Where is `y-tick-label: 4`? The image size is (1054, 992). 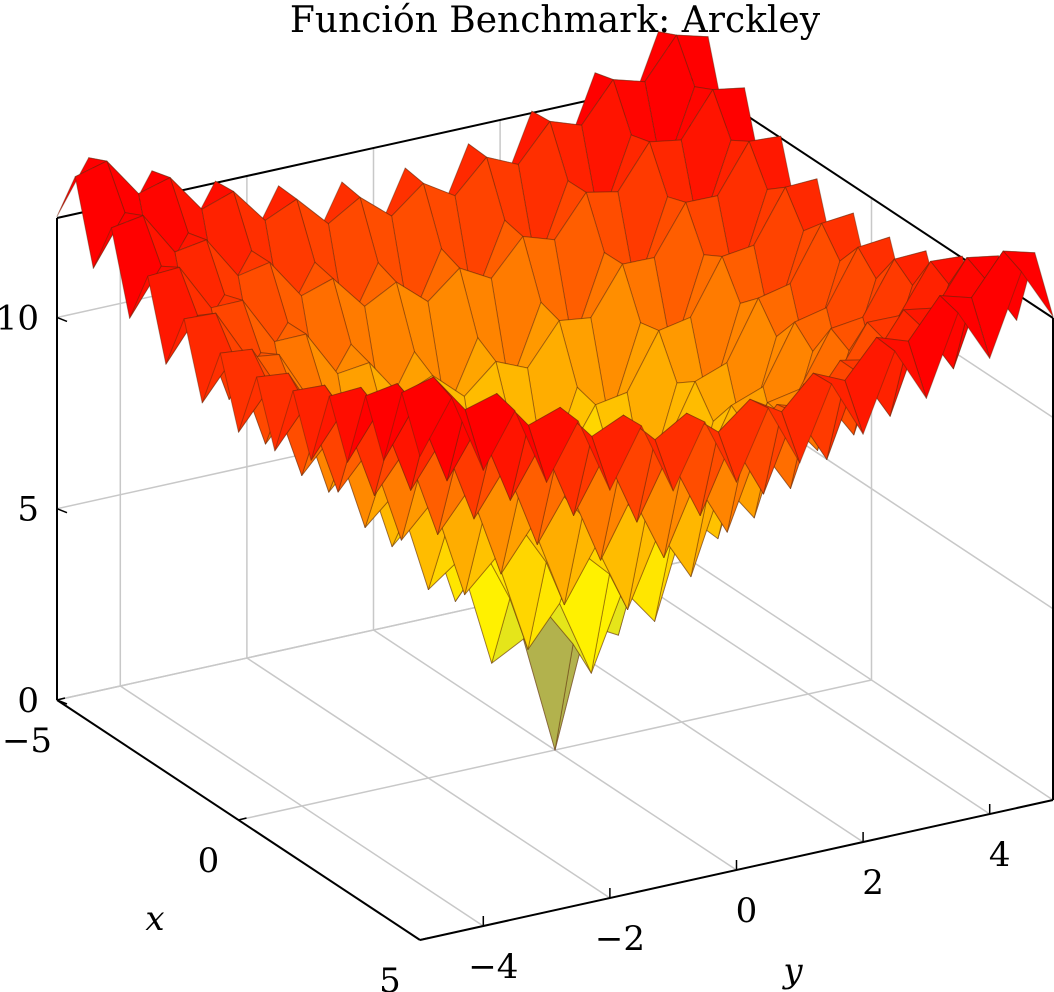
y-tick-label: 4 is located at coordinates (1000, 855).